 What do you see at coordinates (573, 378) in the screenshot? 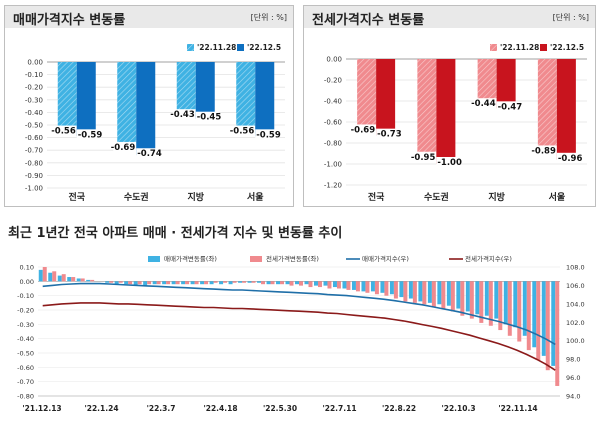
I see `trend-right-tick-label: 96.0` at bounding box center [573, 378].